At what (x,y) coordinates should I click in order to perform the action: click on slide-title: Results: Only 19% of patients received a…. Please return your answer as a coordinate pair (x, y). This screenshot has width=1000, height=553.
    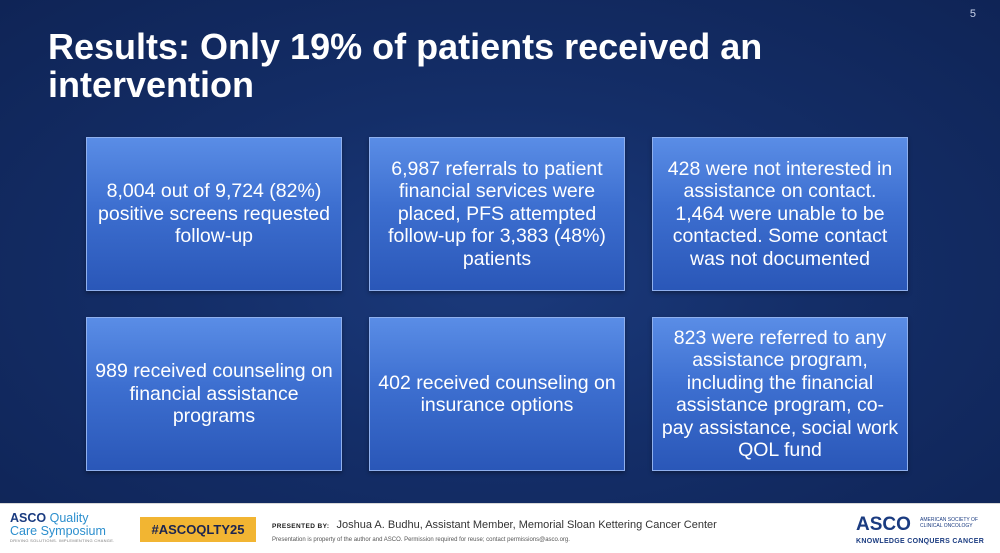
    Looking at the image, I should click on (405, 65).